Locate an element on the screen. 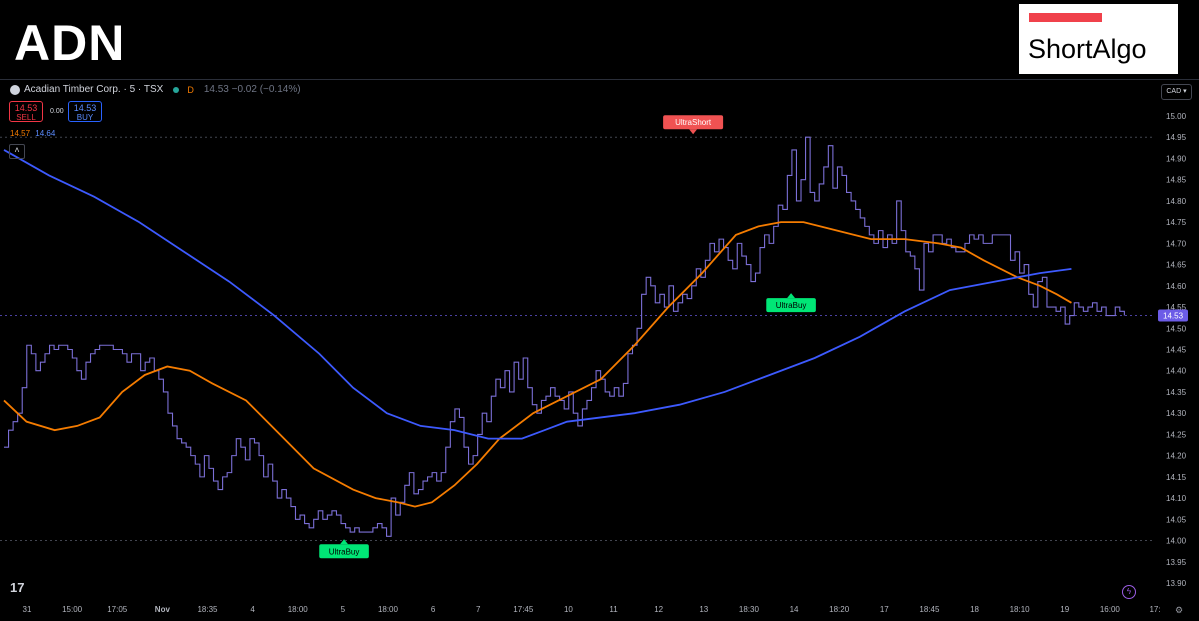  lightning-icon: ϟ is located at coordinates (1129, 592).